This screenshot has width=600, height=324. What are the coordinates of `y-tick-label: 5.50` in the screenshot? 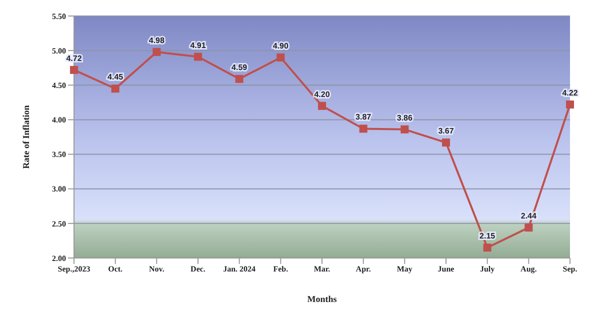 It's located at (59, 16).